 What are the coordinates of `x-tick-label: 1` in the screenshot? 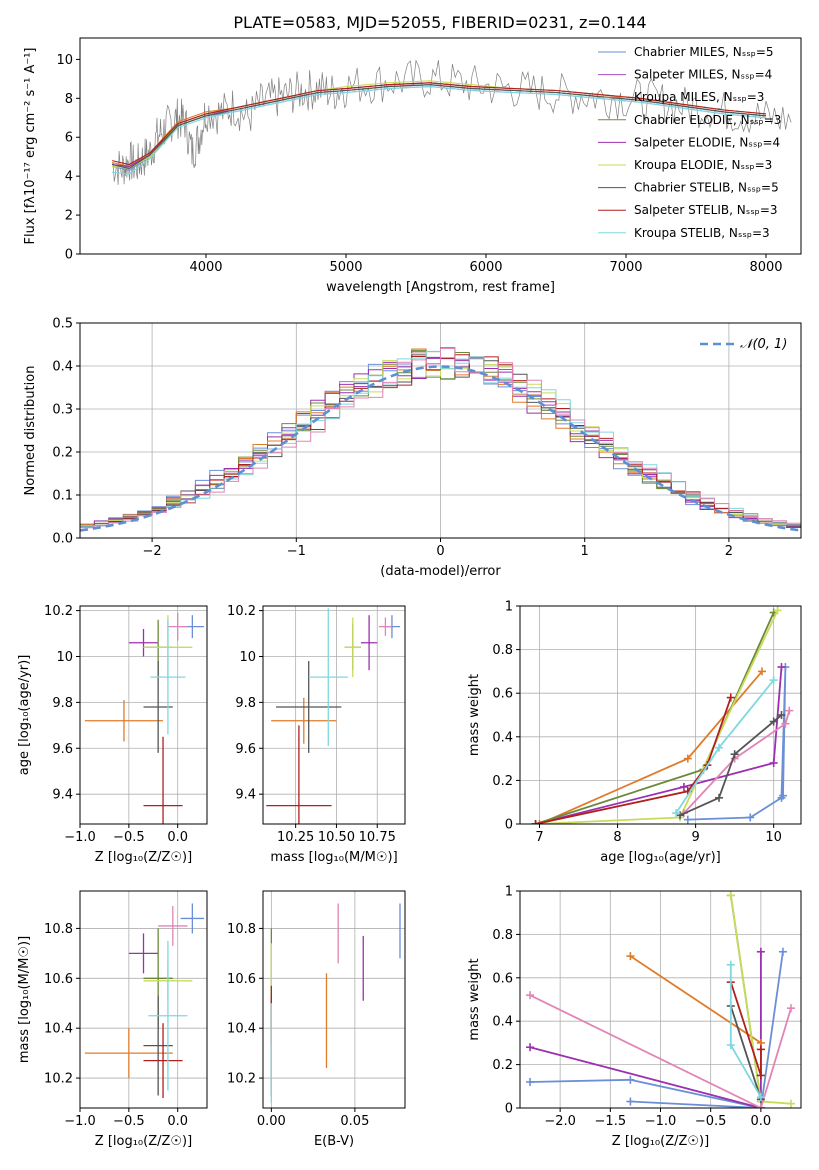 It's located at (585, 551).